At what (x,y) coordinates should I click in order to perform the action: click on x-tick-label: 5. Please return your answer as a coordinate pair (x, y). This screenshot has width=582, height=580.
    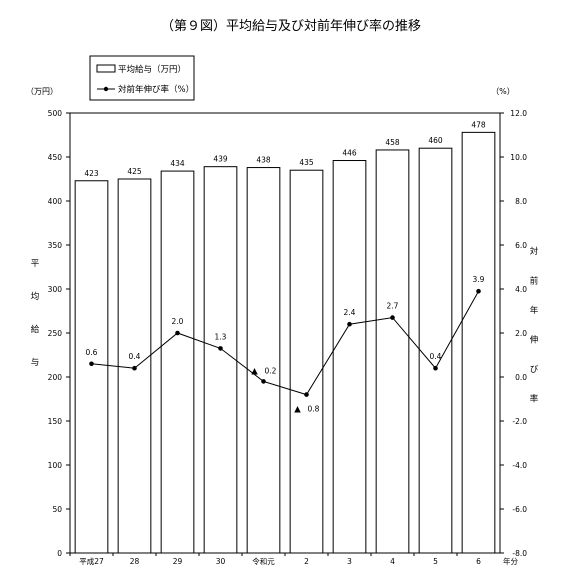
    Looking at the image, I should click on (435, 561).